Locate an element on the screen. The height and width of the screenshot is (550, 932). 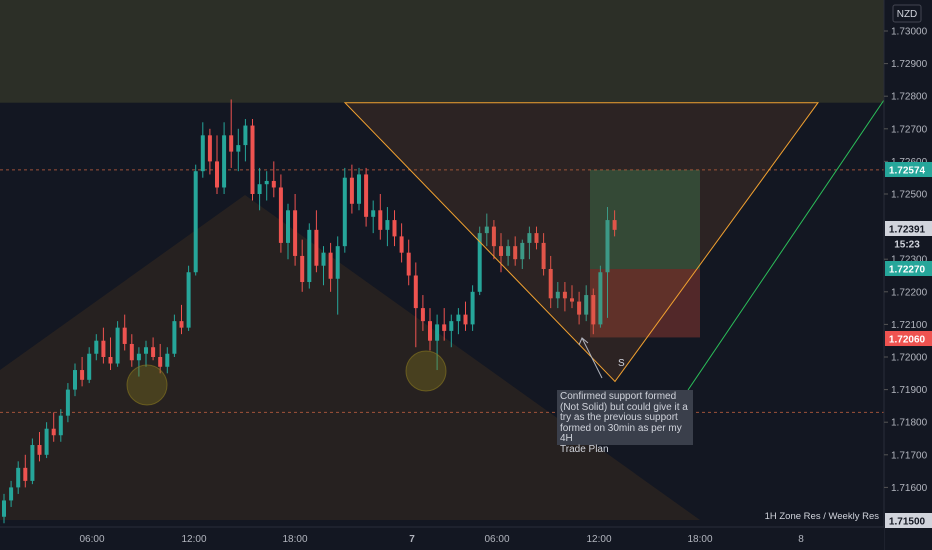
stop-loss-zone is located at coordinates (645, 303).